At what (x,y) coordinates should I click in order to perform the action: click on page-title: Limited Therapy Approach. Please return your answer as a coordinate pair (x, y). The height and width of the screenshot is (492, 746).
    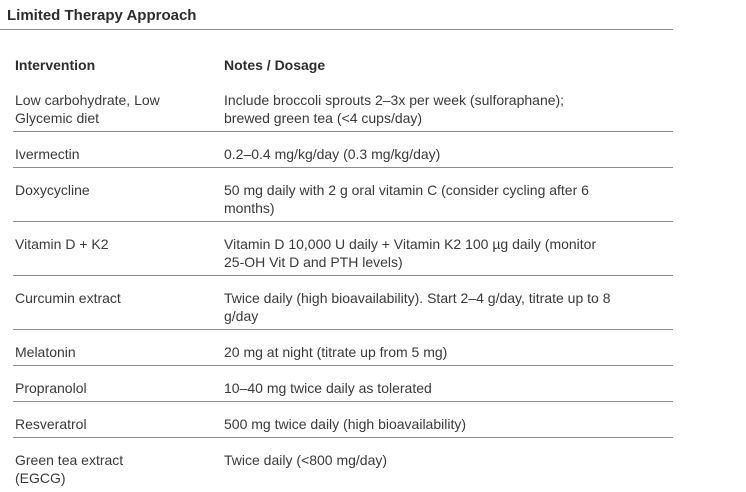
    Looking at the image, I should click on (102, 15).